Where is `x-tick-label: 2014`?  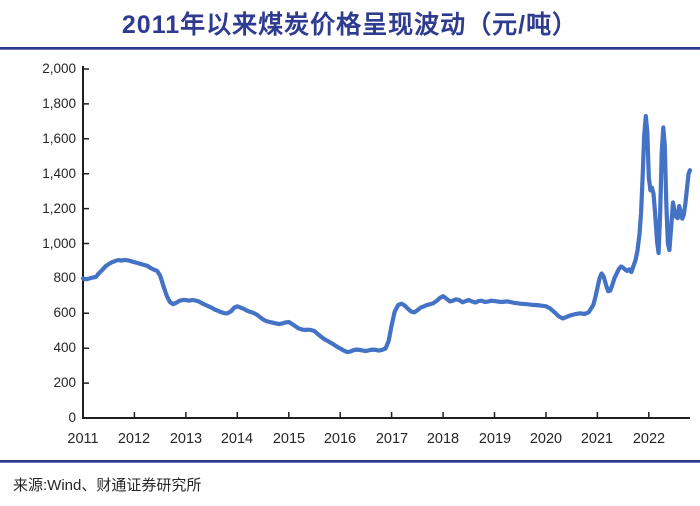 x-tick-label: 2014 is located at coordinates (237, 439).